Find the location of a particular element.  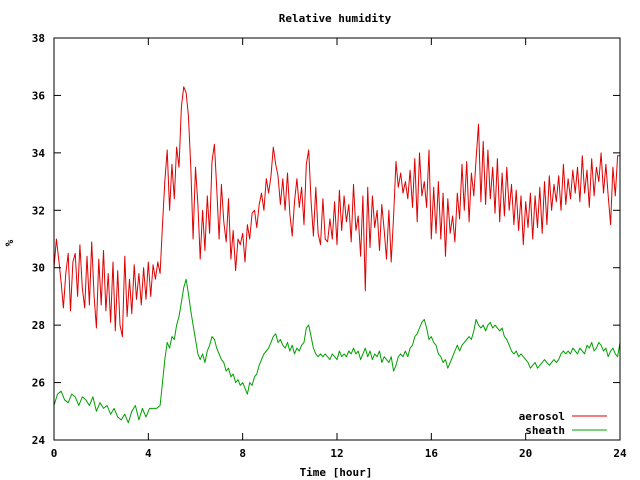

x-tick-label: 4 is located at coordinates (148, 453).